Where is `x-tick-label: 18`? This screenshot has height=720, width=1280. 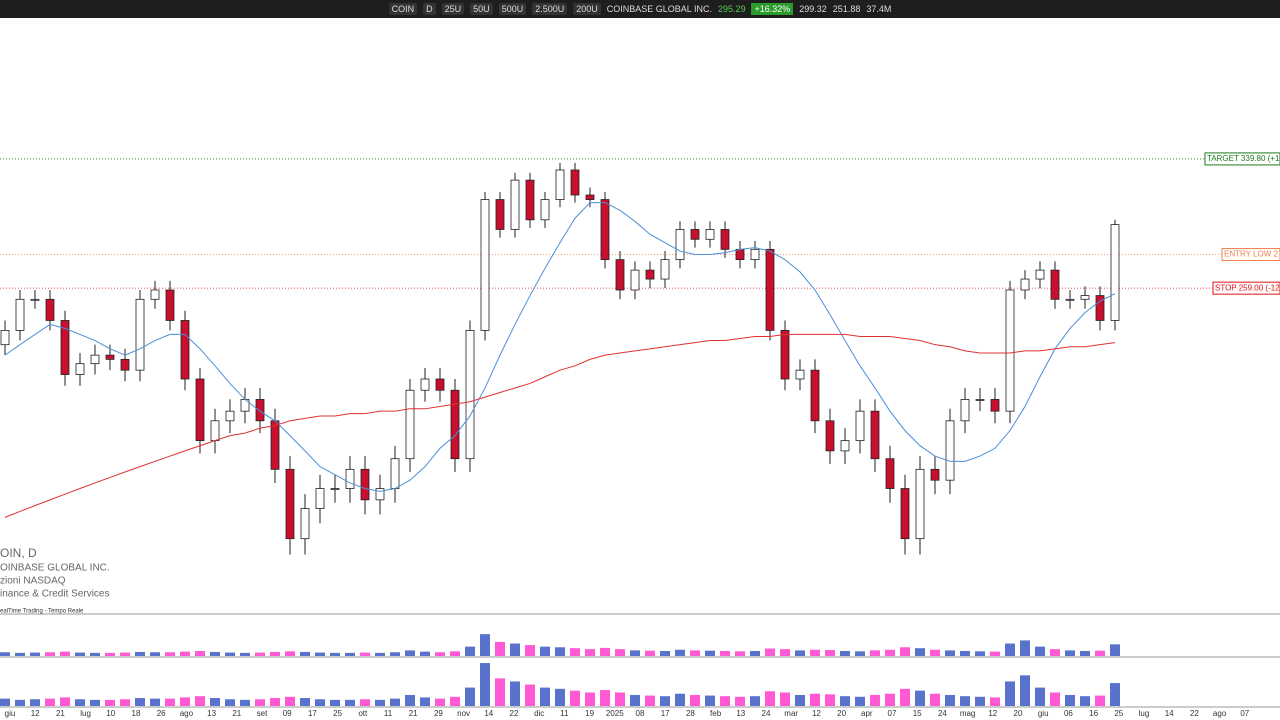 x-tick-label: 18 is located at coordinates (136, 713).